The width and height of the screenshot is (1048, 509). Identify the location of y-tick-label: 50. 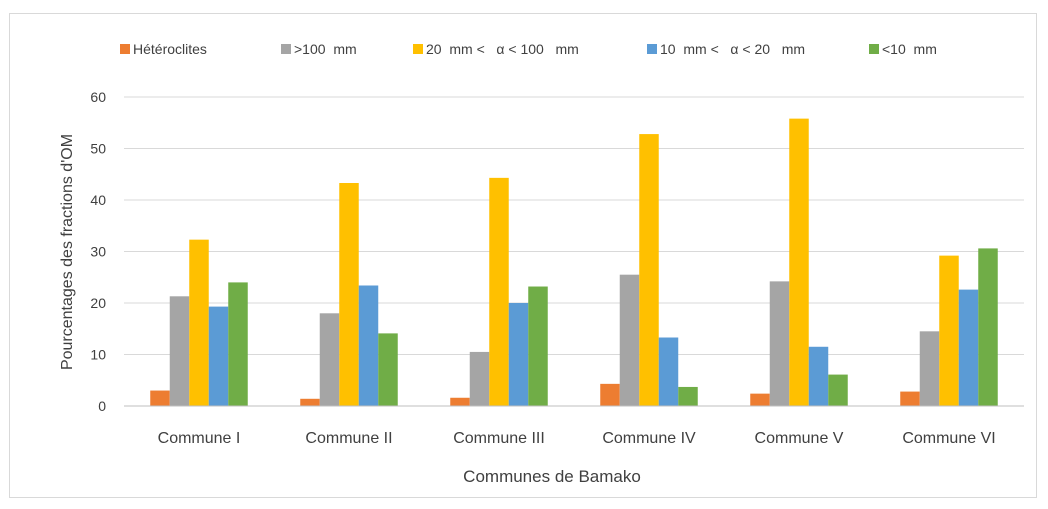
(98, 149).